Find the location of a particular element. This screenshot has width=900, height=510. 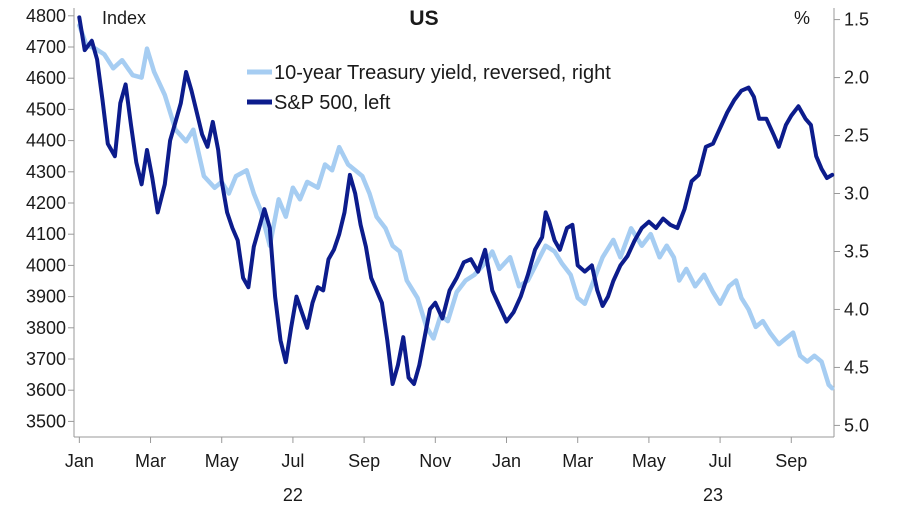

left-tick-label: 4700 is located at coordinates (46, 47).